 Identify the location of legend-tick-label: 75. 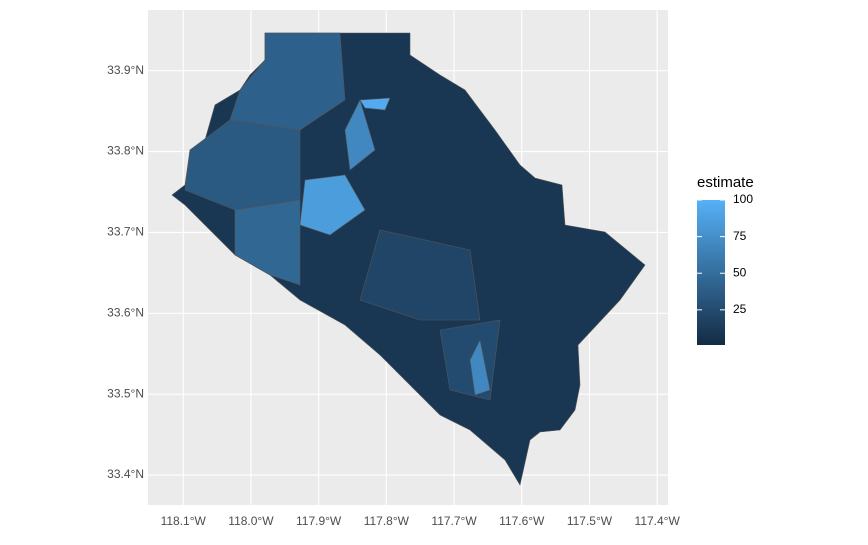
(740, 236).